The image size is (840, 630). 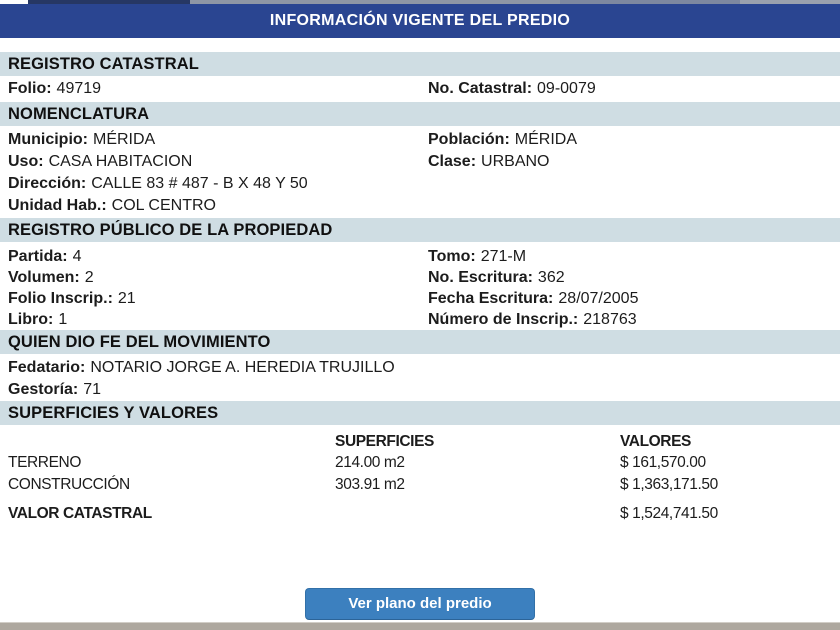 What do you see at coordinates (420, 2) in the screenshot?
I see `window-top-edge` at bounding box center [420, 2].